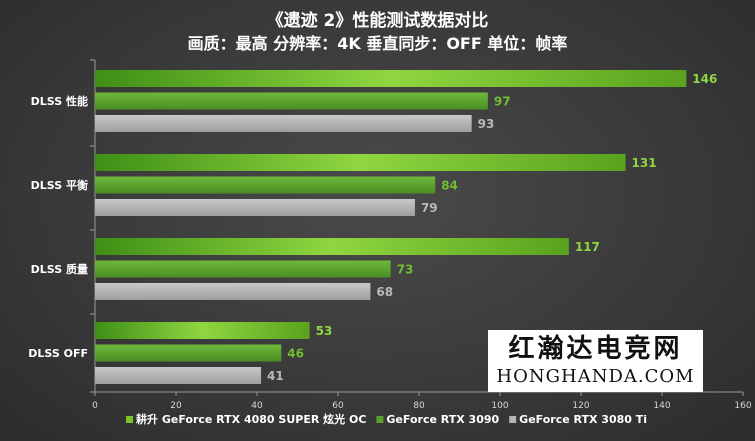  I want to click on data-label: 46, so click(295, 354).